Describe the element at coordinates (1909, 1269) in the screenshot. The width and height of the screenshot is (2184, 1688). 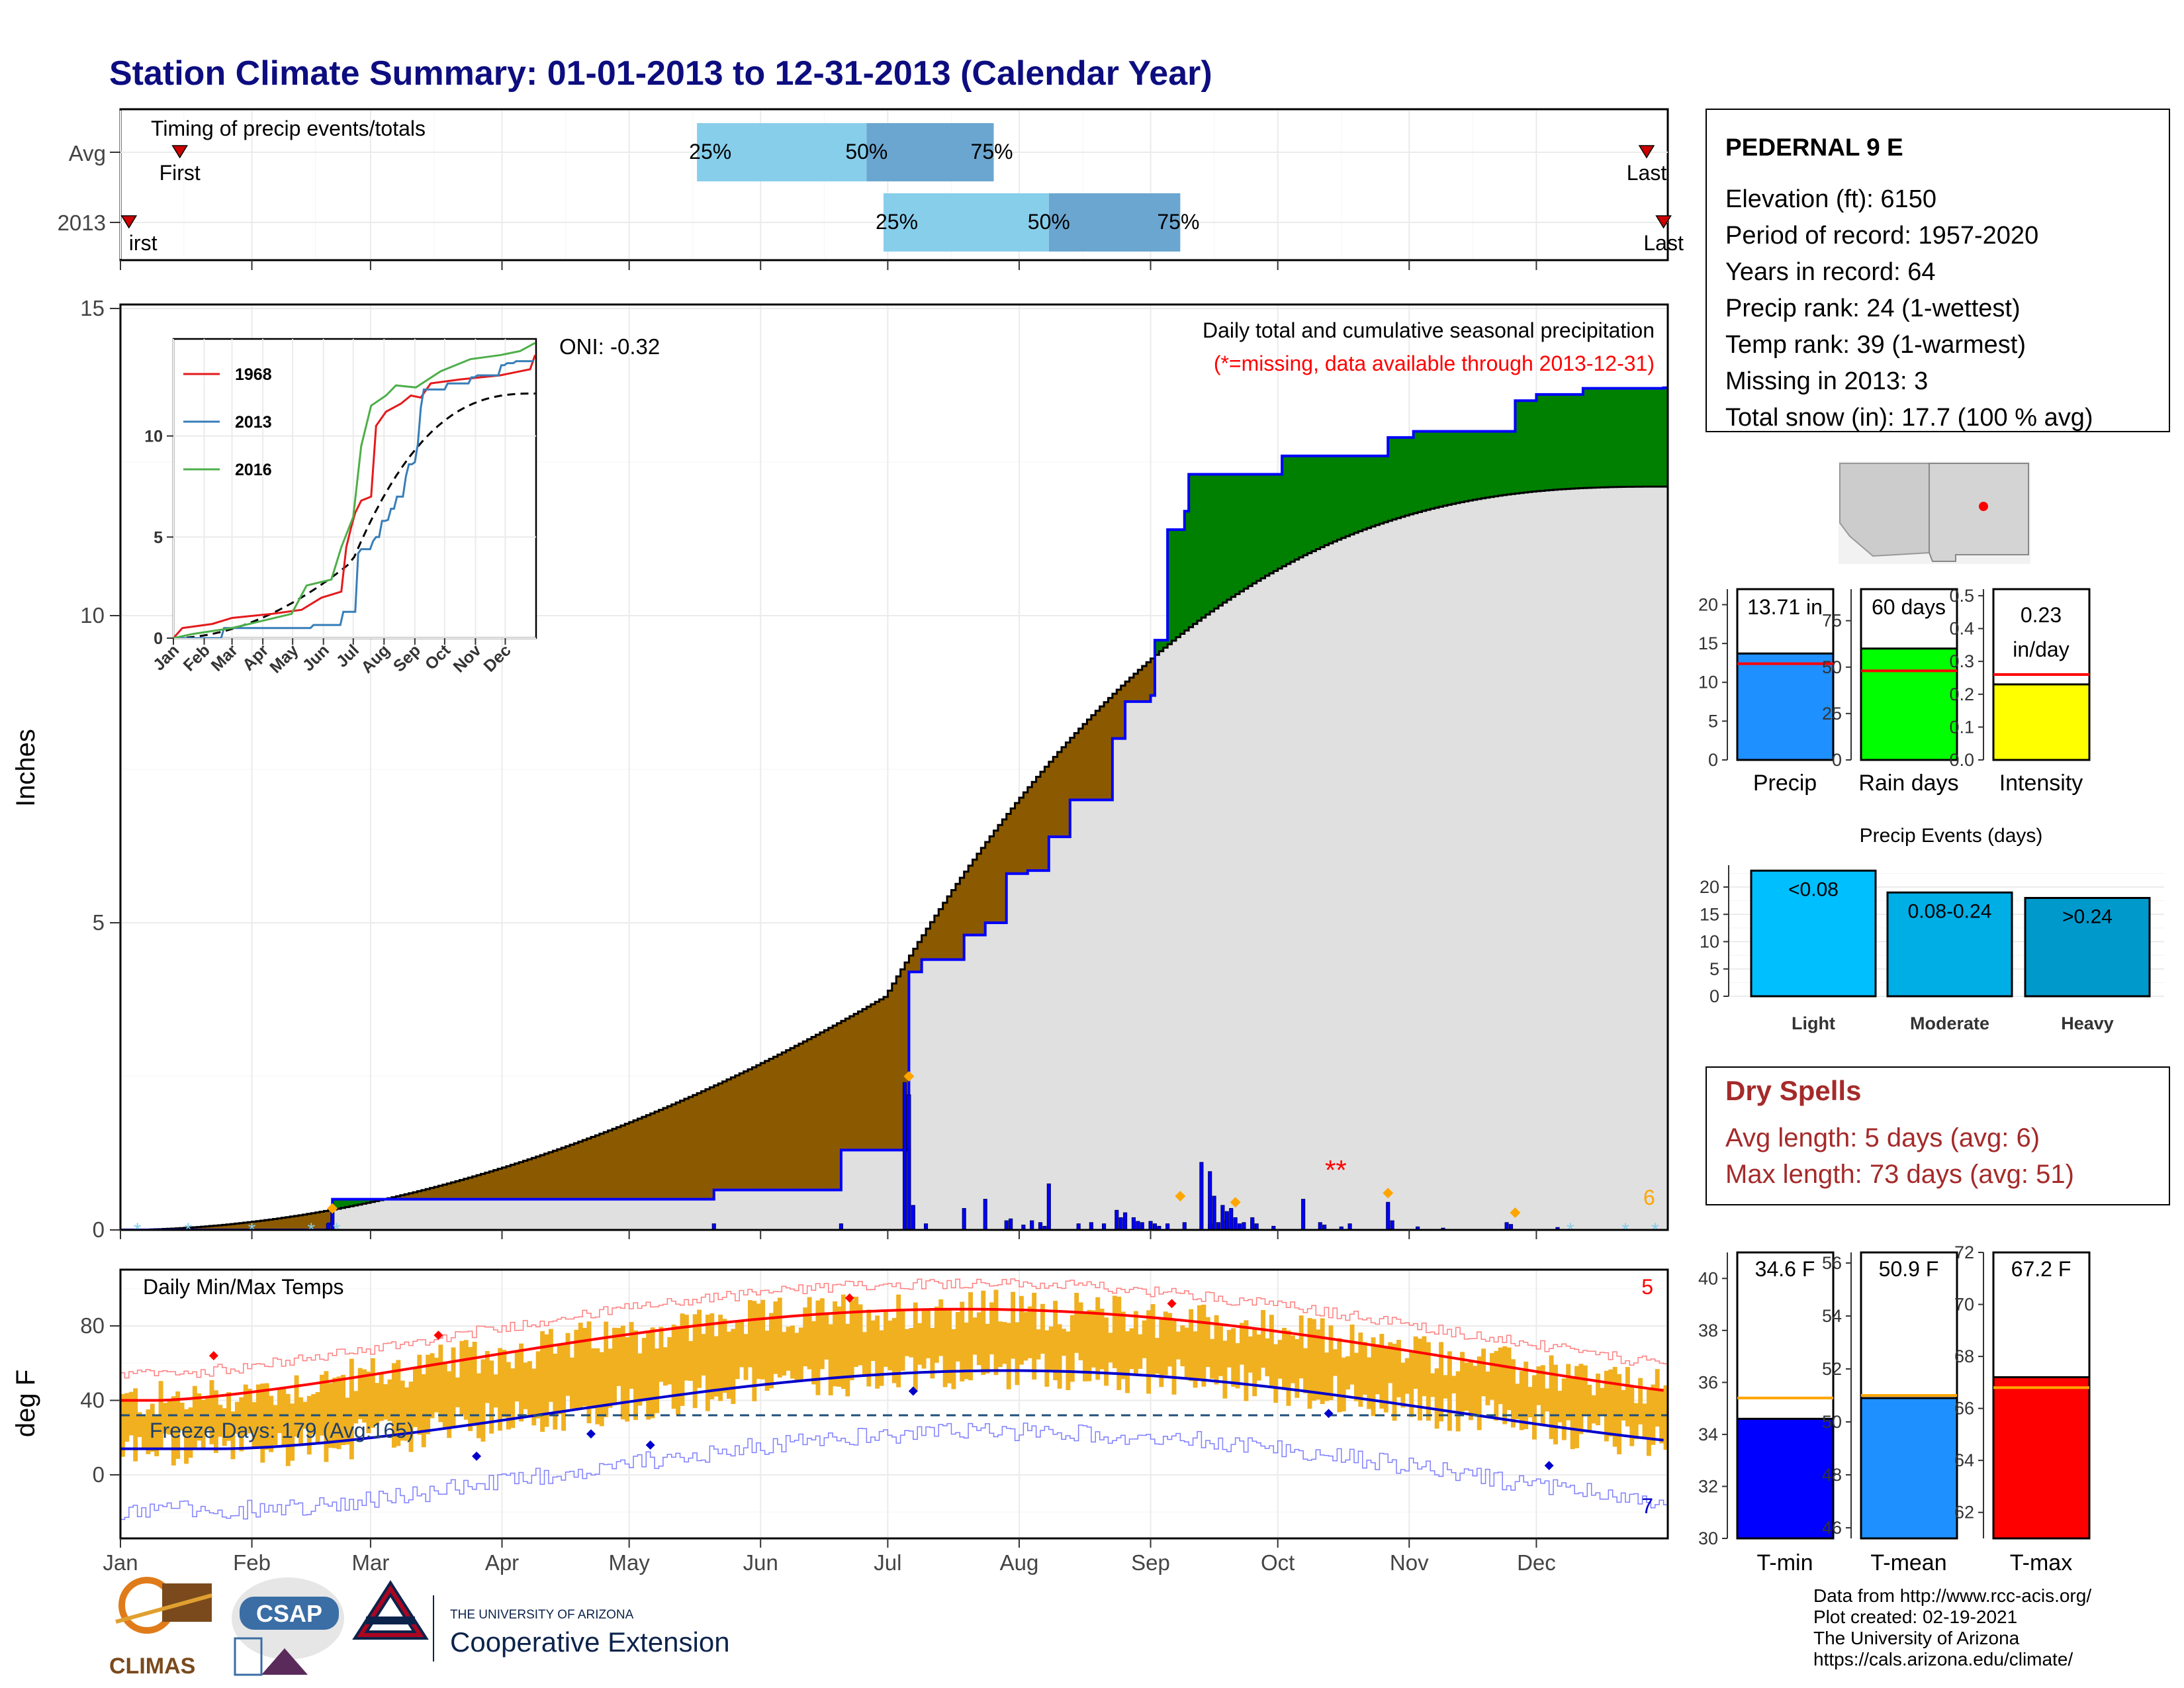
I see `temp-summary-value-label: 50.9 F` at that location.